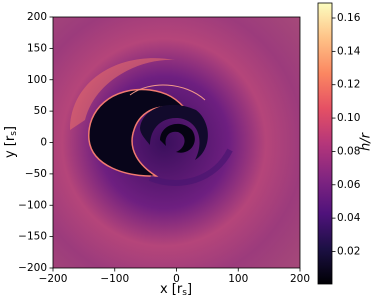 This screenshot has height=297, width=374. I want to click on y-tick-label: 150, so click(37, 48).